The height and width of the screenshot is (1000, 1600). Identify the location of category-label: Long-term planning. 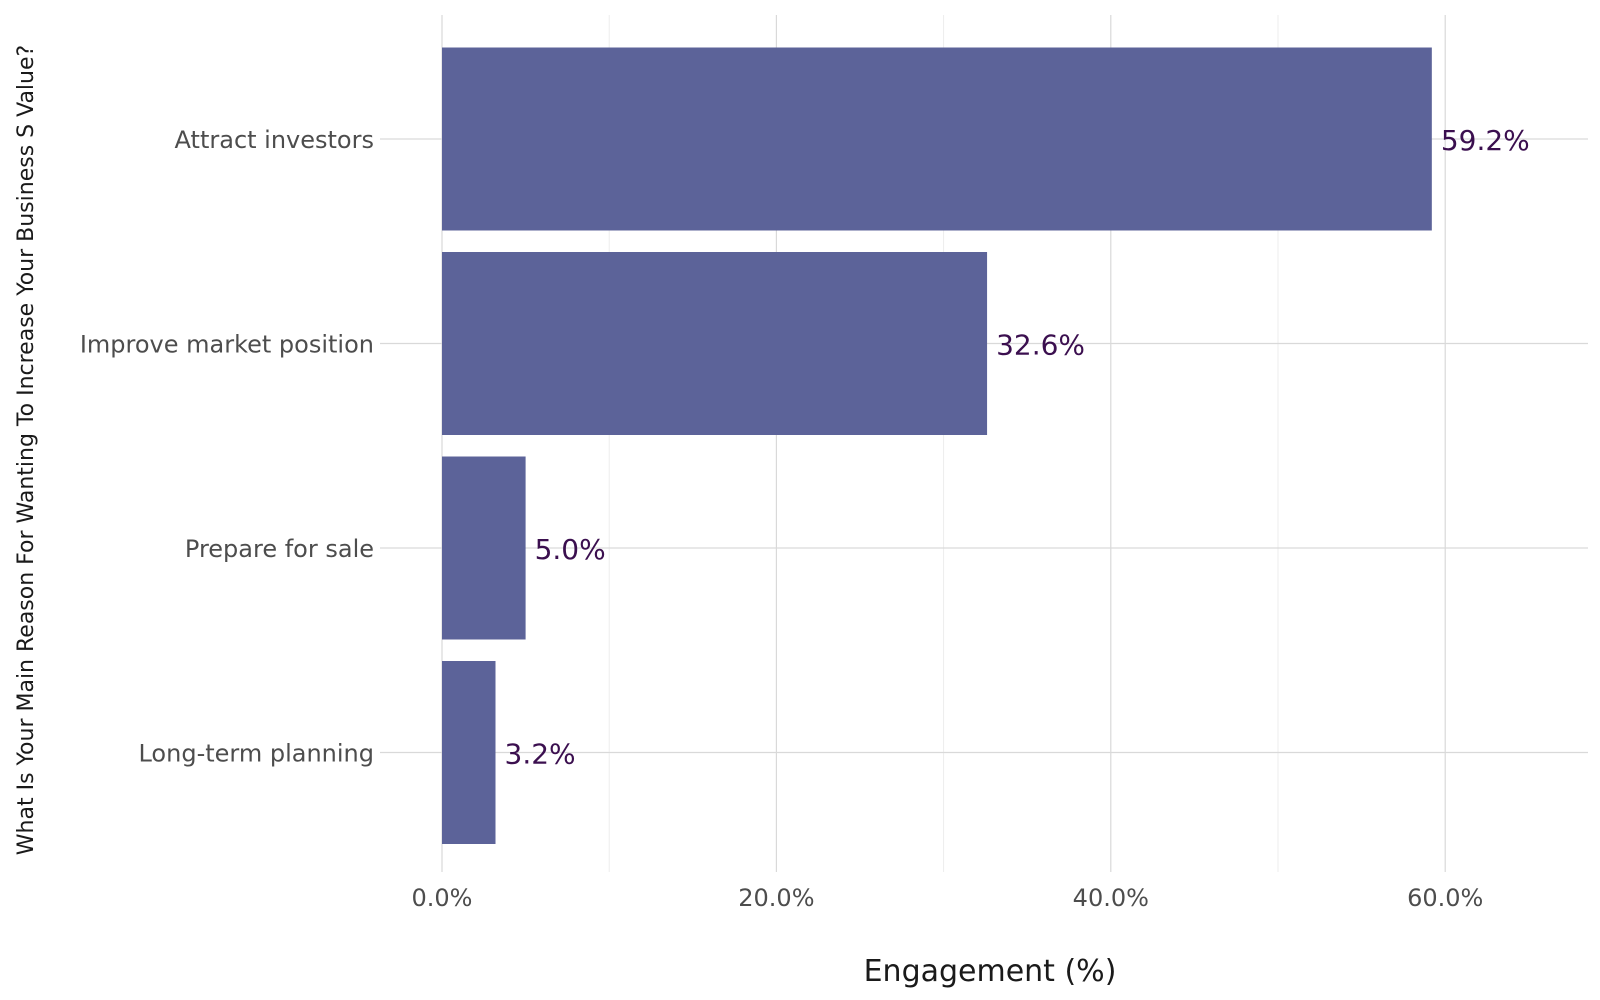
(256, 754).